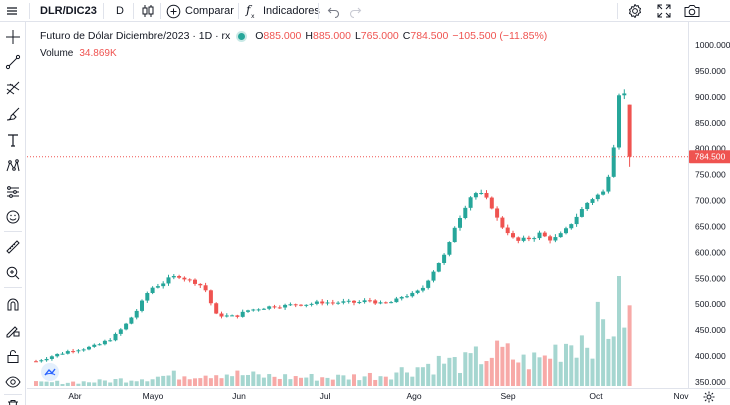 The image size is (730, 405). I want to click on fullscreen-button, so click(664, 11).